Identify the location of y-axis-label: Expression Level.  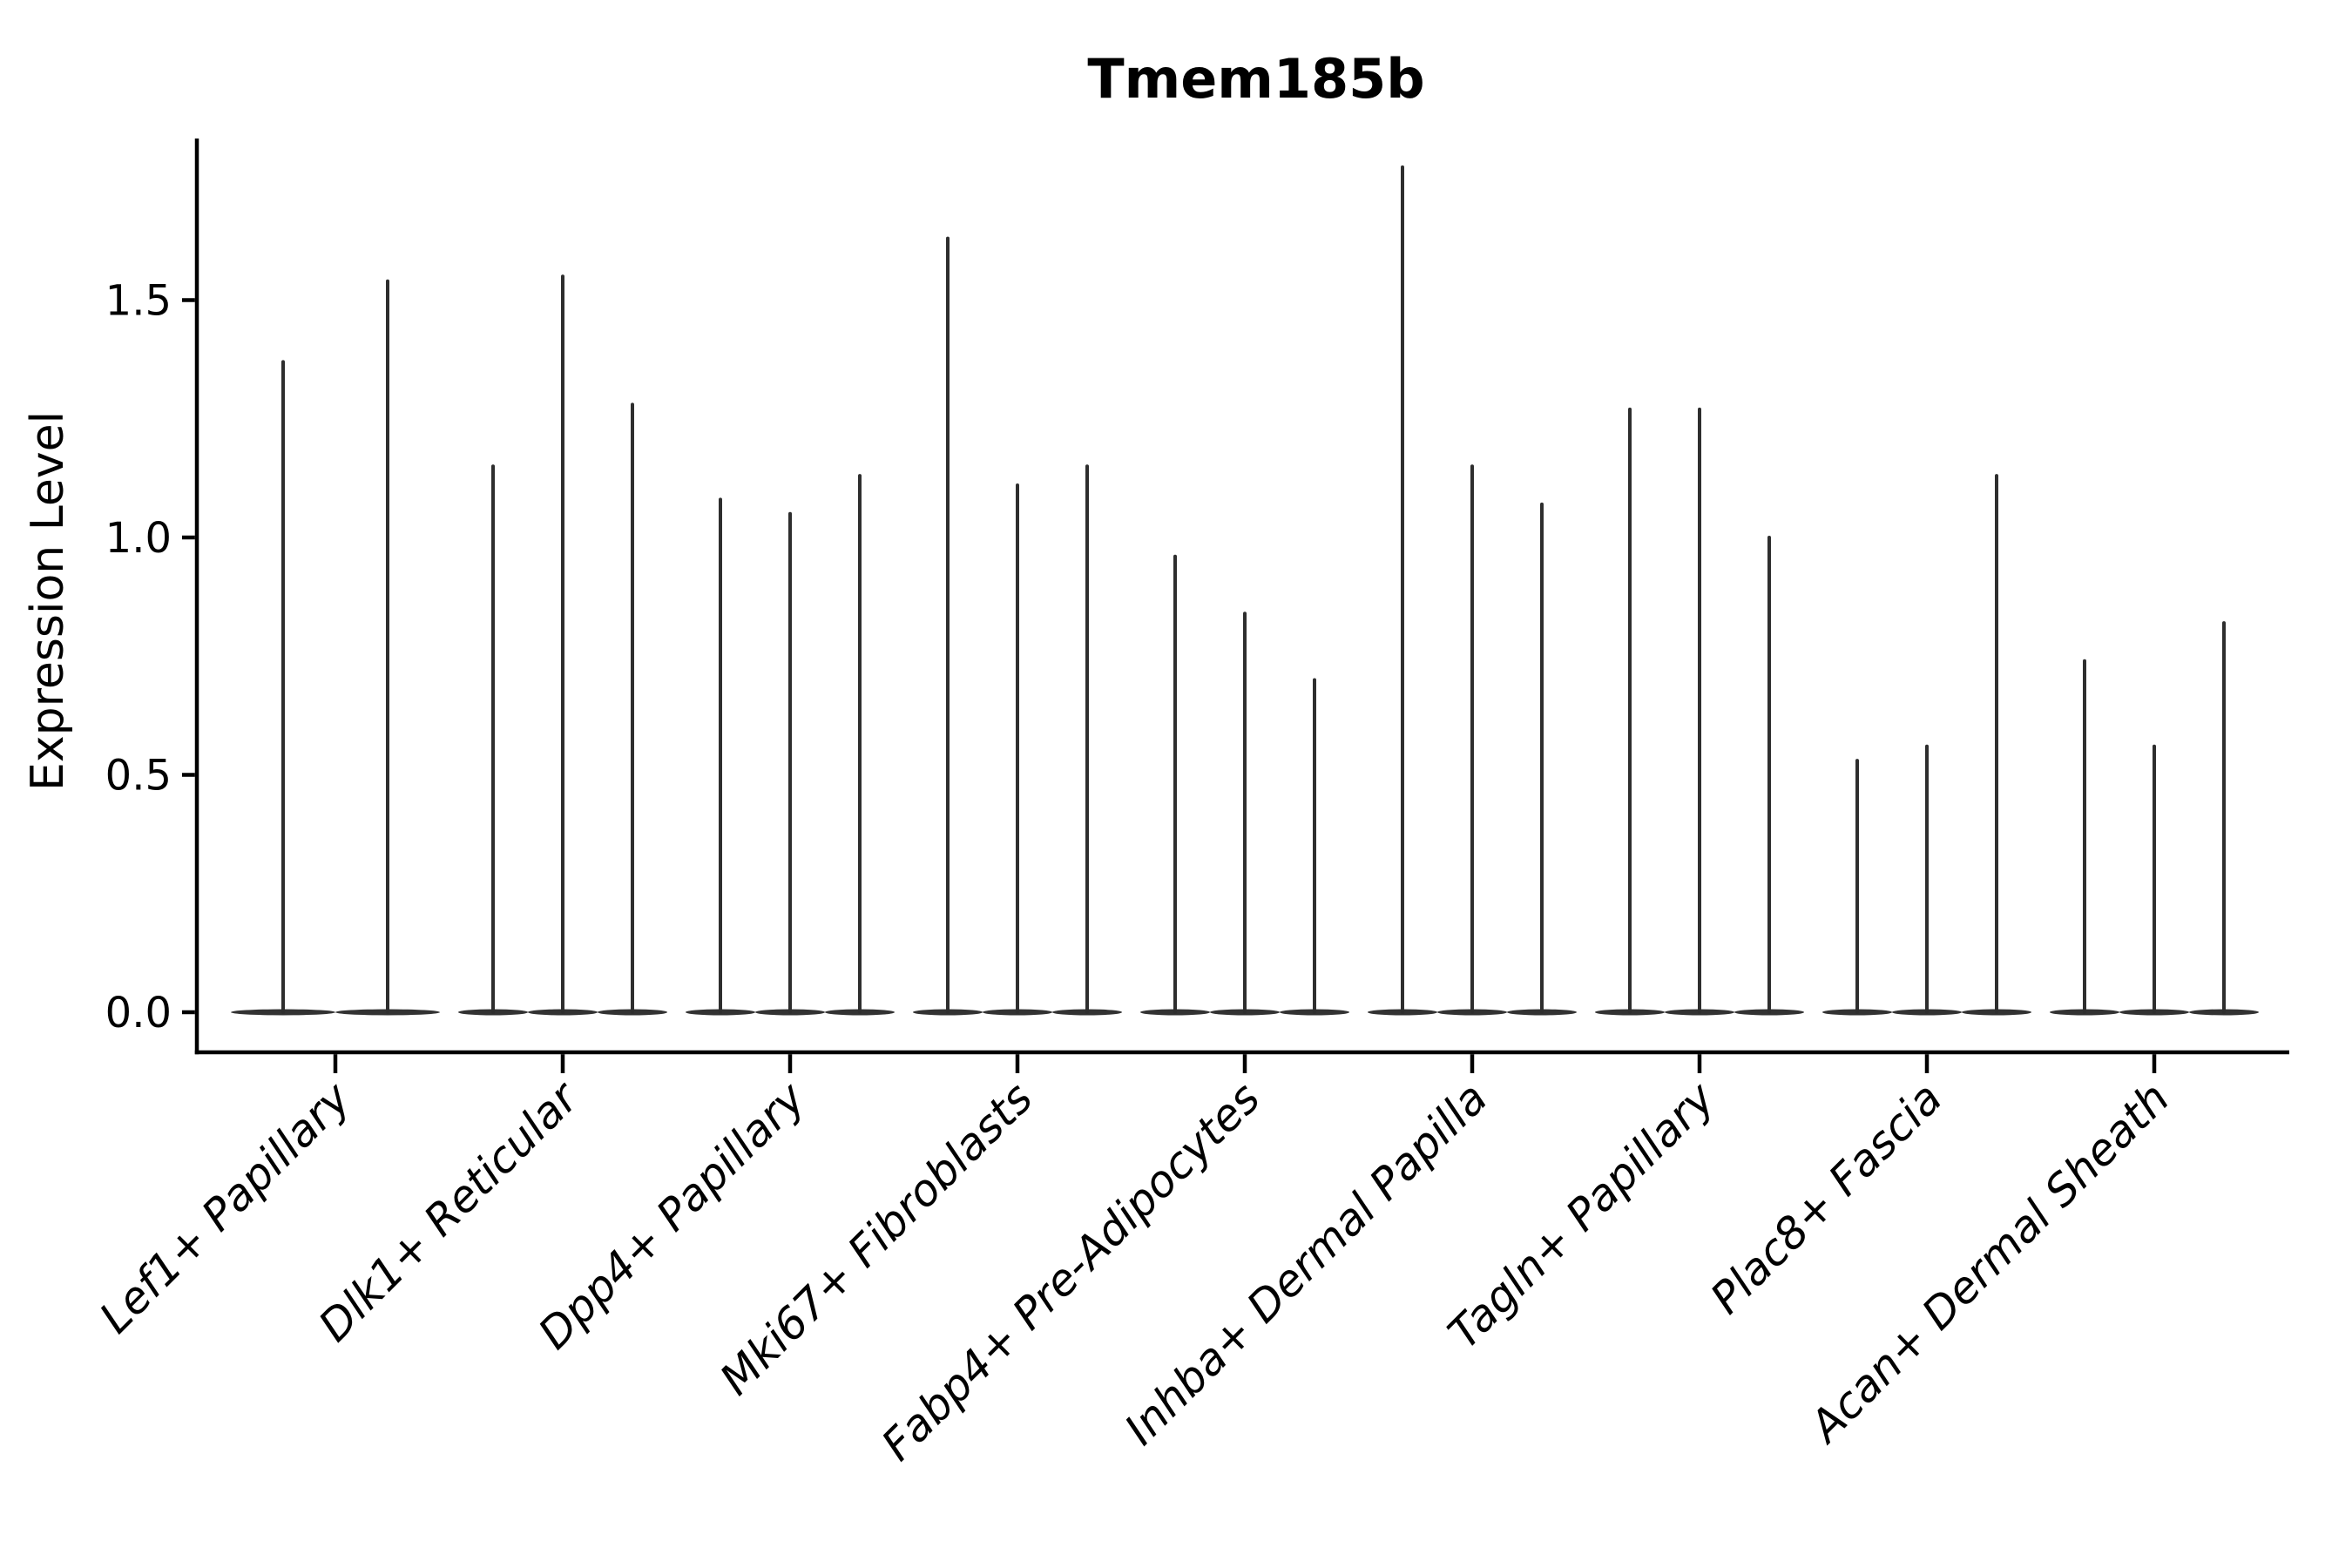
(48, 601).